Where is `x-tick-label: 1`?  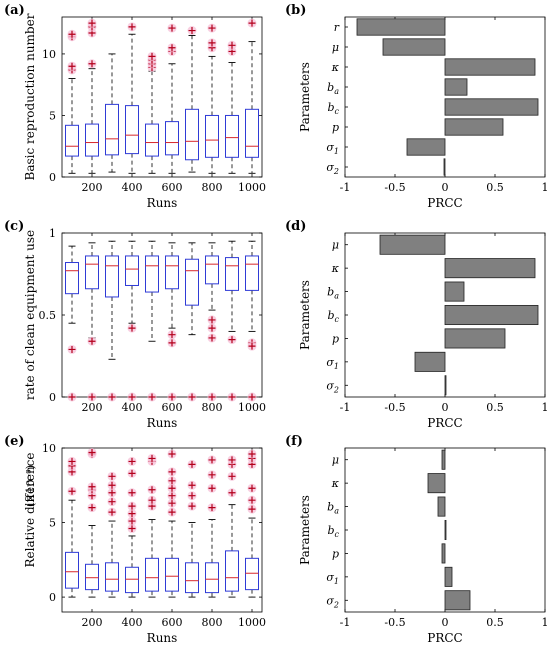 x-tick-label: 1 is located at coordinates (545, 187).